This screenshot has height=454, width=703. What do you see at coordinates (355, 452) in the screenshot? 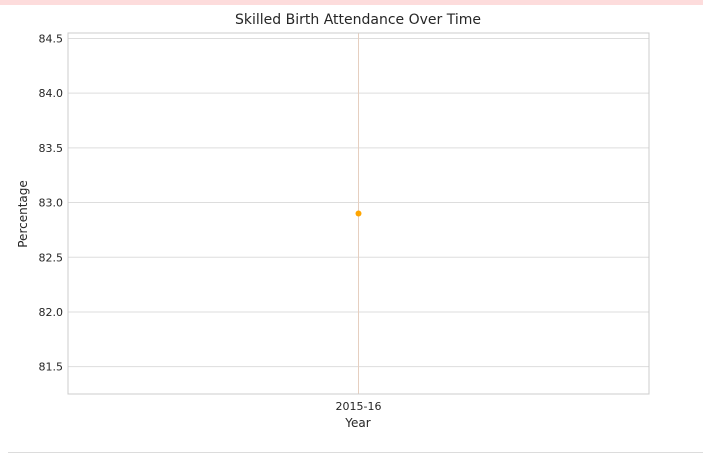
I see `bottom-divider` at bounding box center [355, 452].